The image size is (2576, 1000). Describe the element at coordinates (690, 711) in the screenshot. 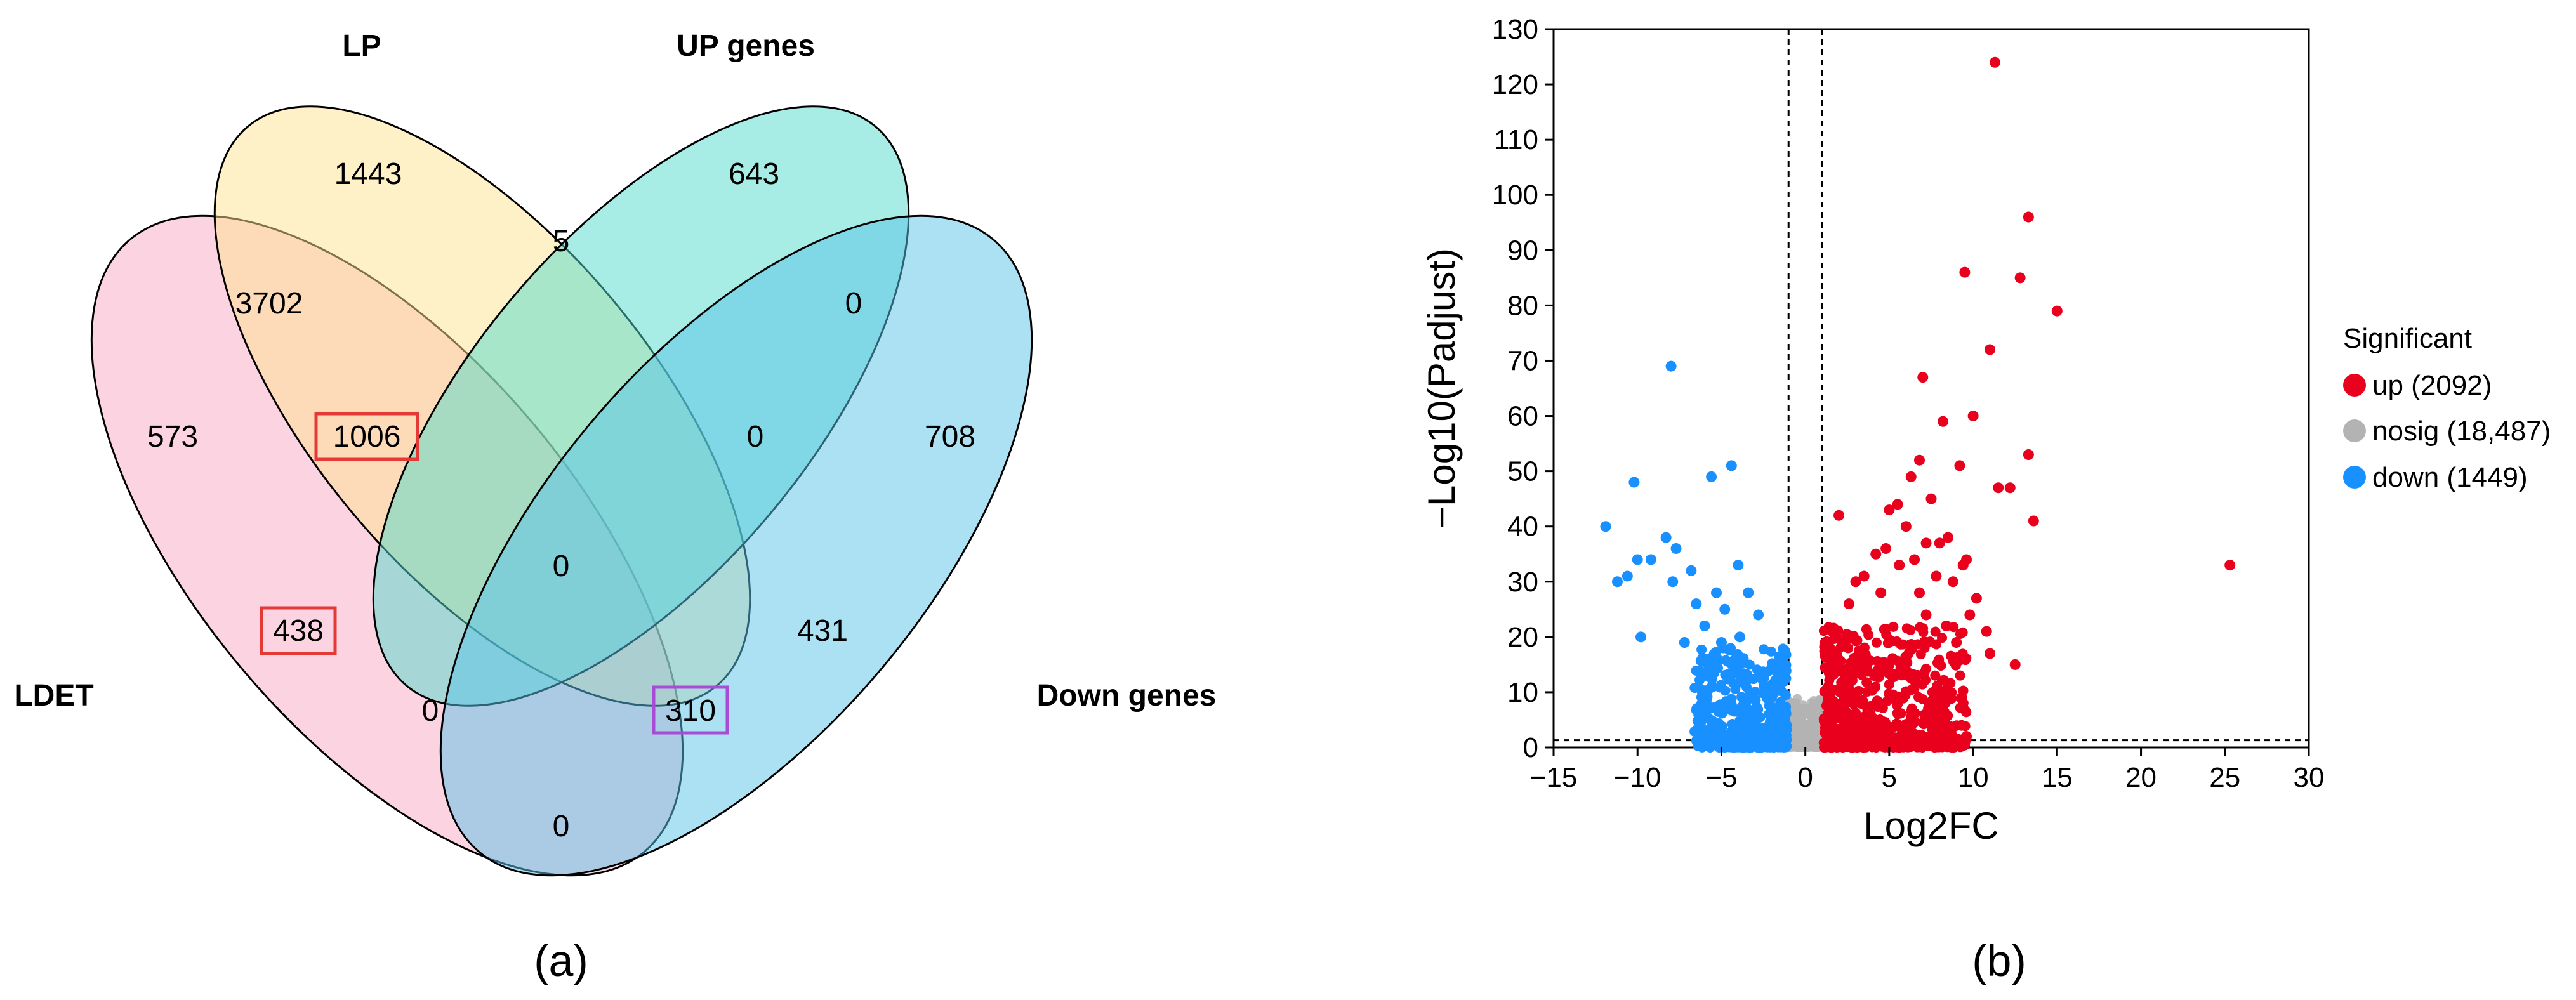

I see `venn-region-ldet-lp-down: 310` at that location.